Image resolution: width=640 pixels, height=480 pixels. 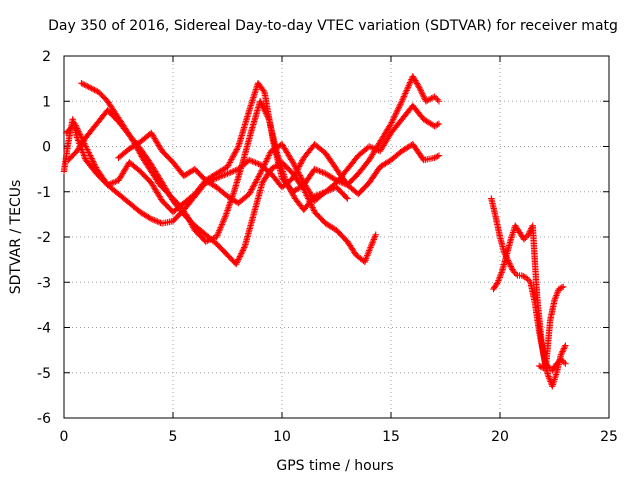 I want to click on x-tick-label: 10, so click(x=282, y=437).